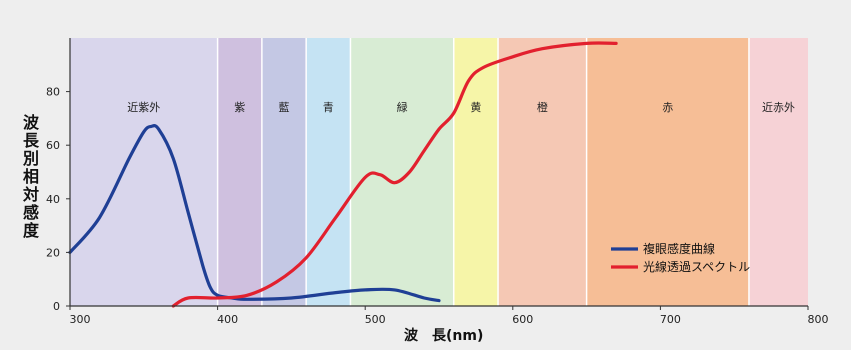  I want to click on band-label: 近赤外, so click(778, 107).